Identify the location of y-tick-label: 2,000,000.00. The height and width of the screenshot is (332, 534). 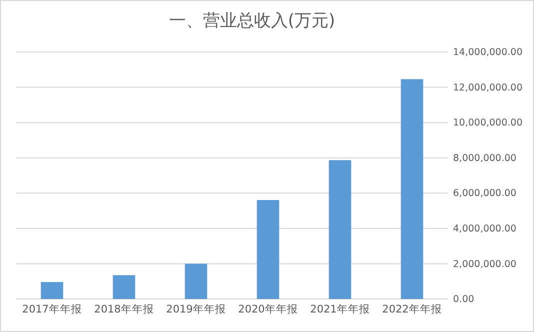
(484, 264).